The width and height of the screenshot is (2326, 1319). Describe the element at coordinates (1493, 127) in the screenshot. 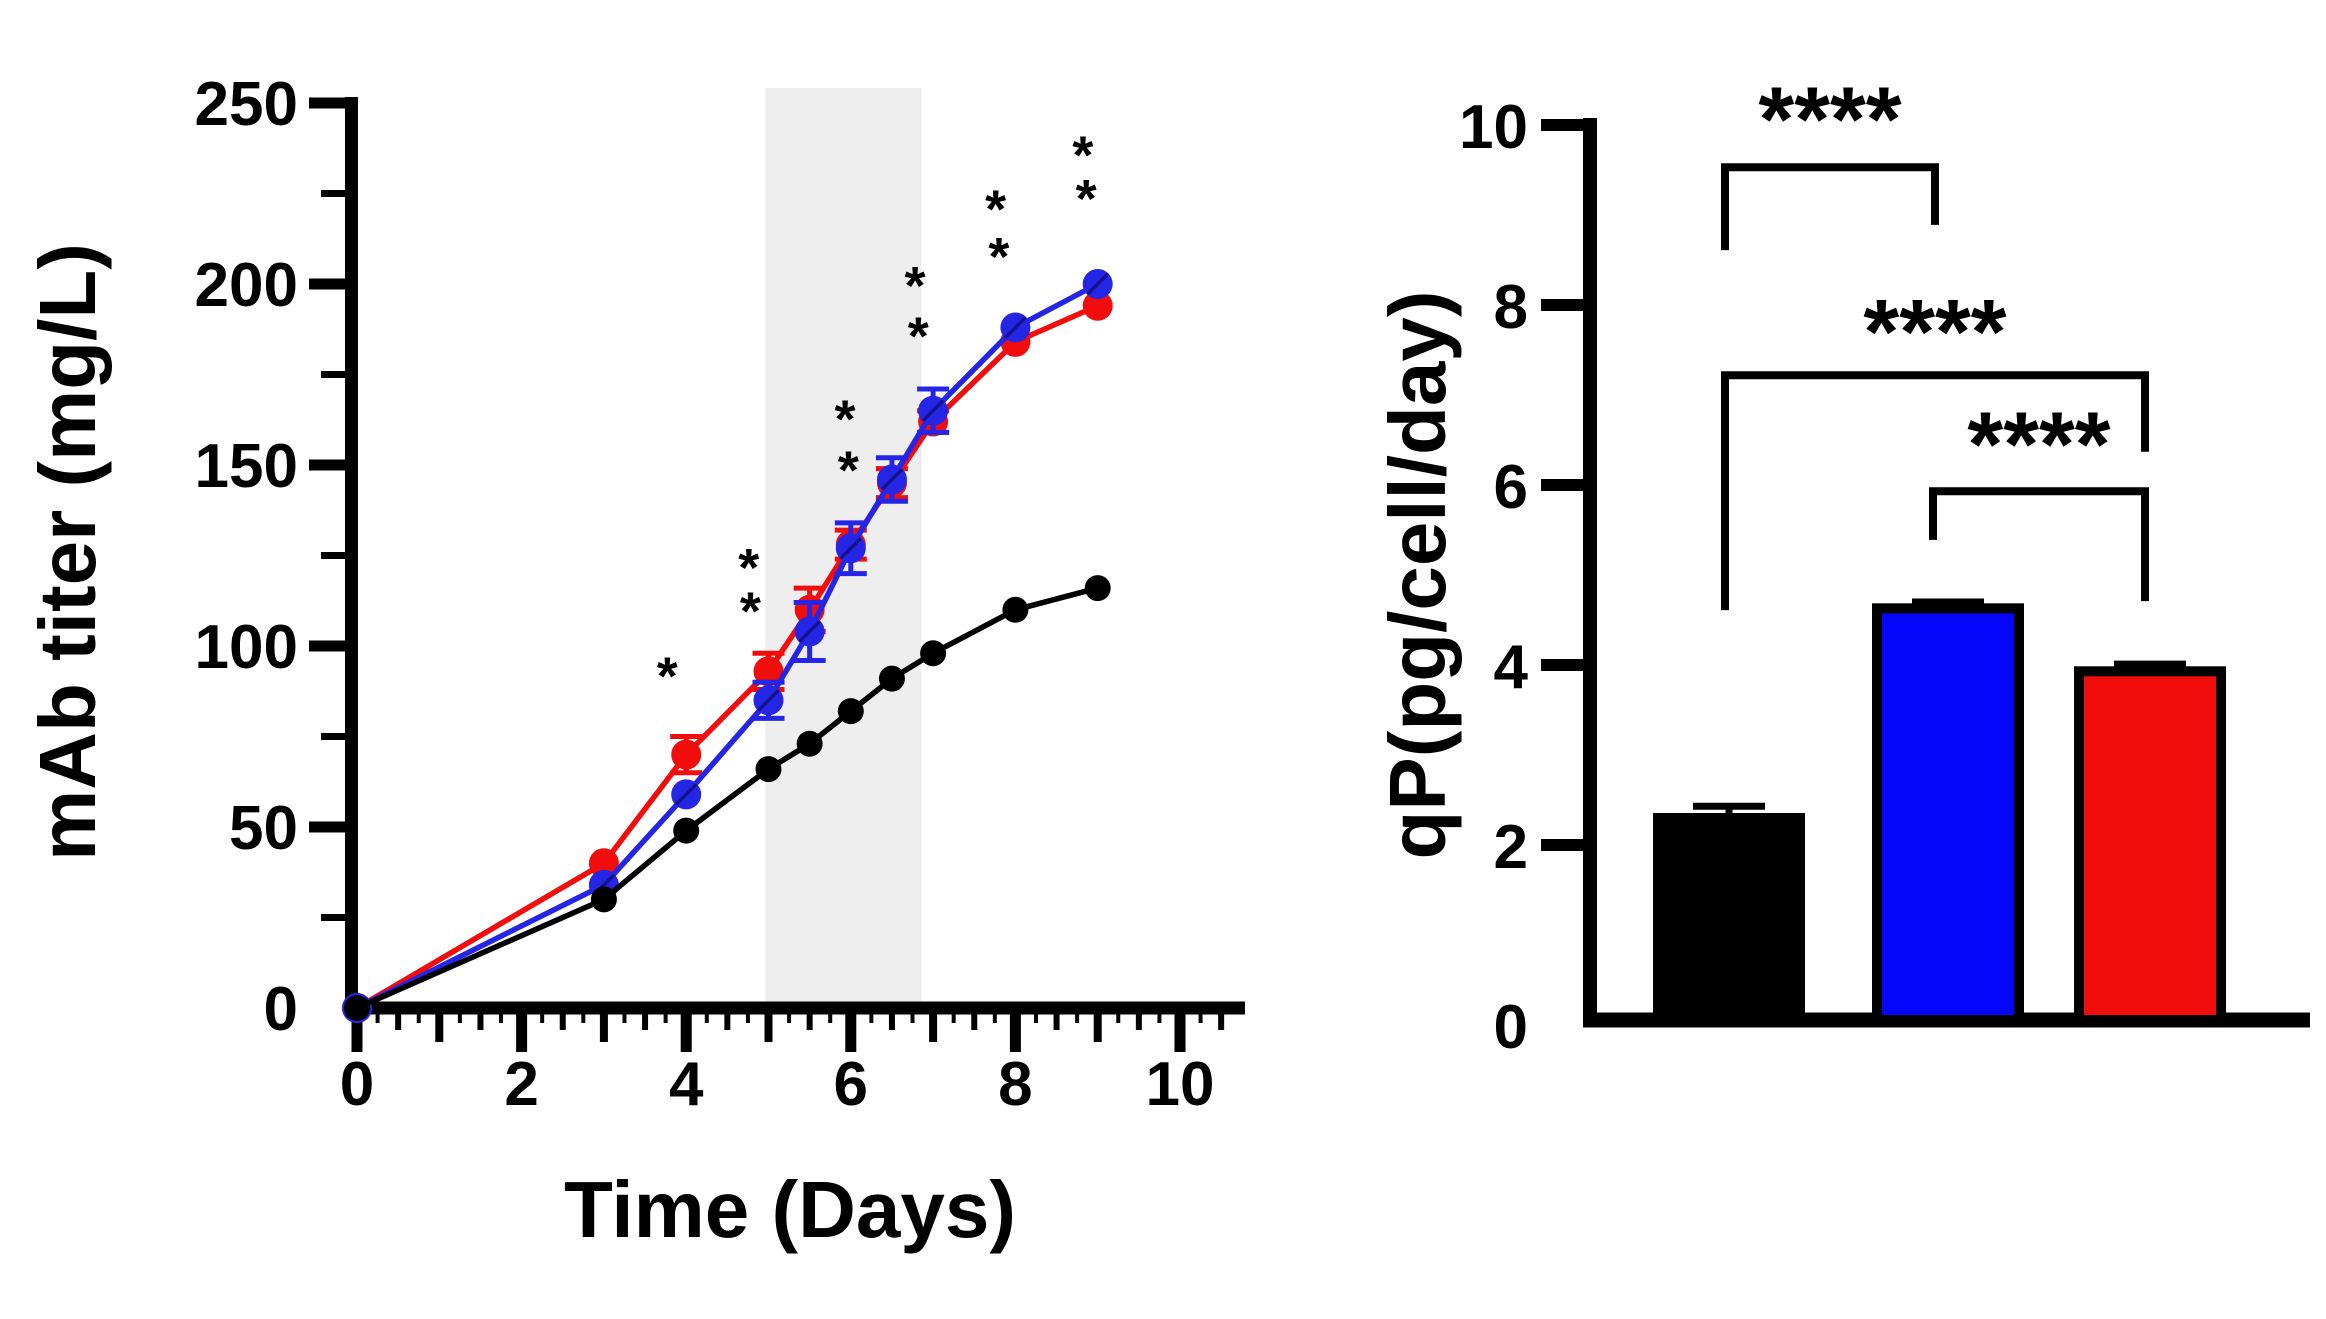

I see `y-tick-label: 10` at that location.